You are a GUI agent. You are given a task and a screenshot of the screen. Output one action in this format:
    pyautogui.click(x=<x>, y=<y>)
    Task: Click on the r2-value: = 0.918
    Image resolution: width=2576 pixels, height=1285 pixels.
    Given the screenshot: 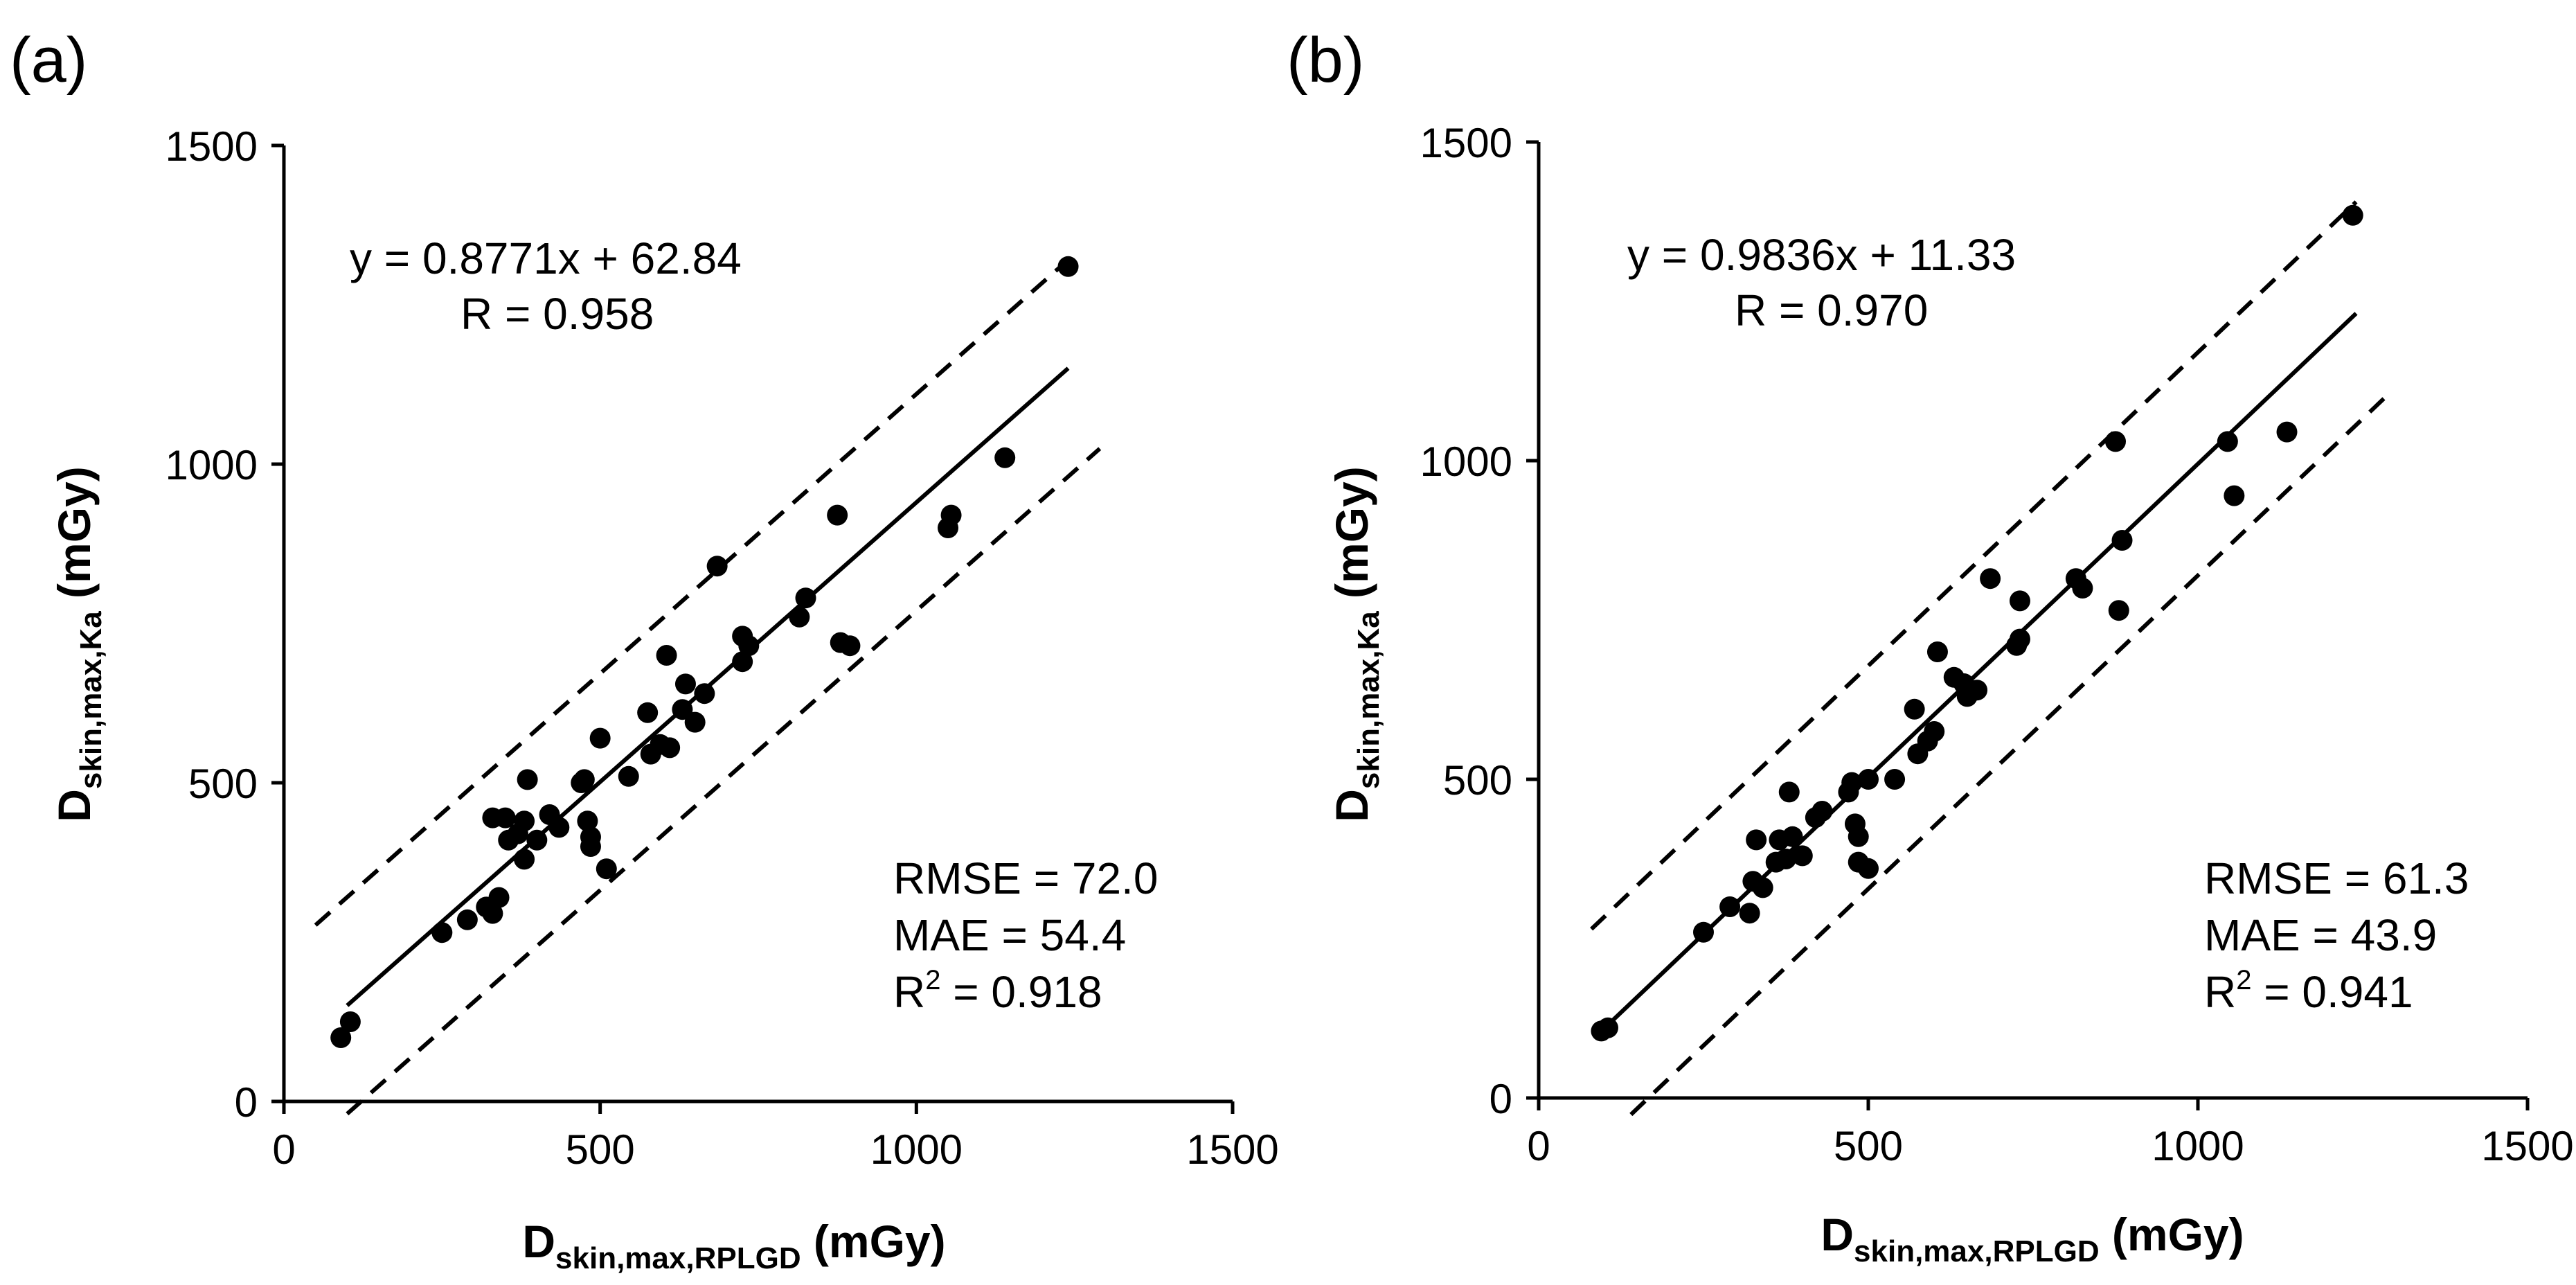 What is the action you would take?
    pyautogui.click(x=1021, y=992)
    